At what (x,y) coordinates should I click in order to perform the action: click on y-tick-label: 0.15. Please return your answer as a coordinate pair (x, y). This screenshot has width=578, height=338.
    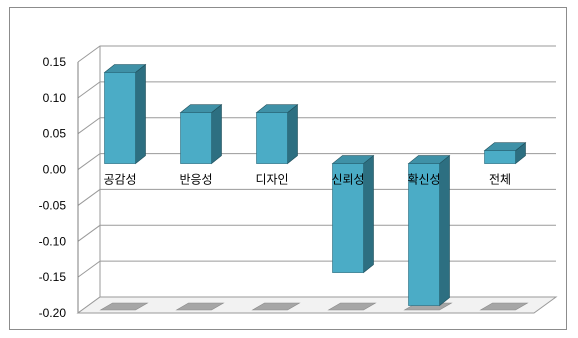
    Looking at the image, I should click on (55, 62).